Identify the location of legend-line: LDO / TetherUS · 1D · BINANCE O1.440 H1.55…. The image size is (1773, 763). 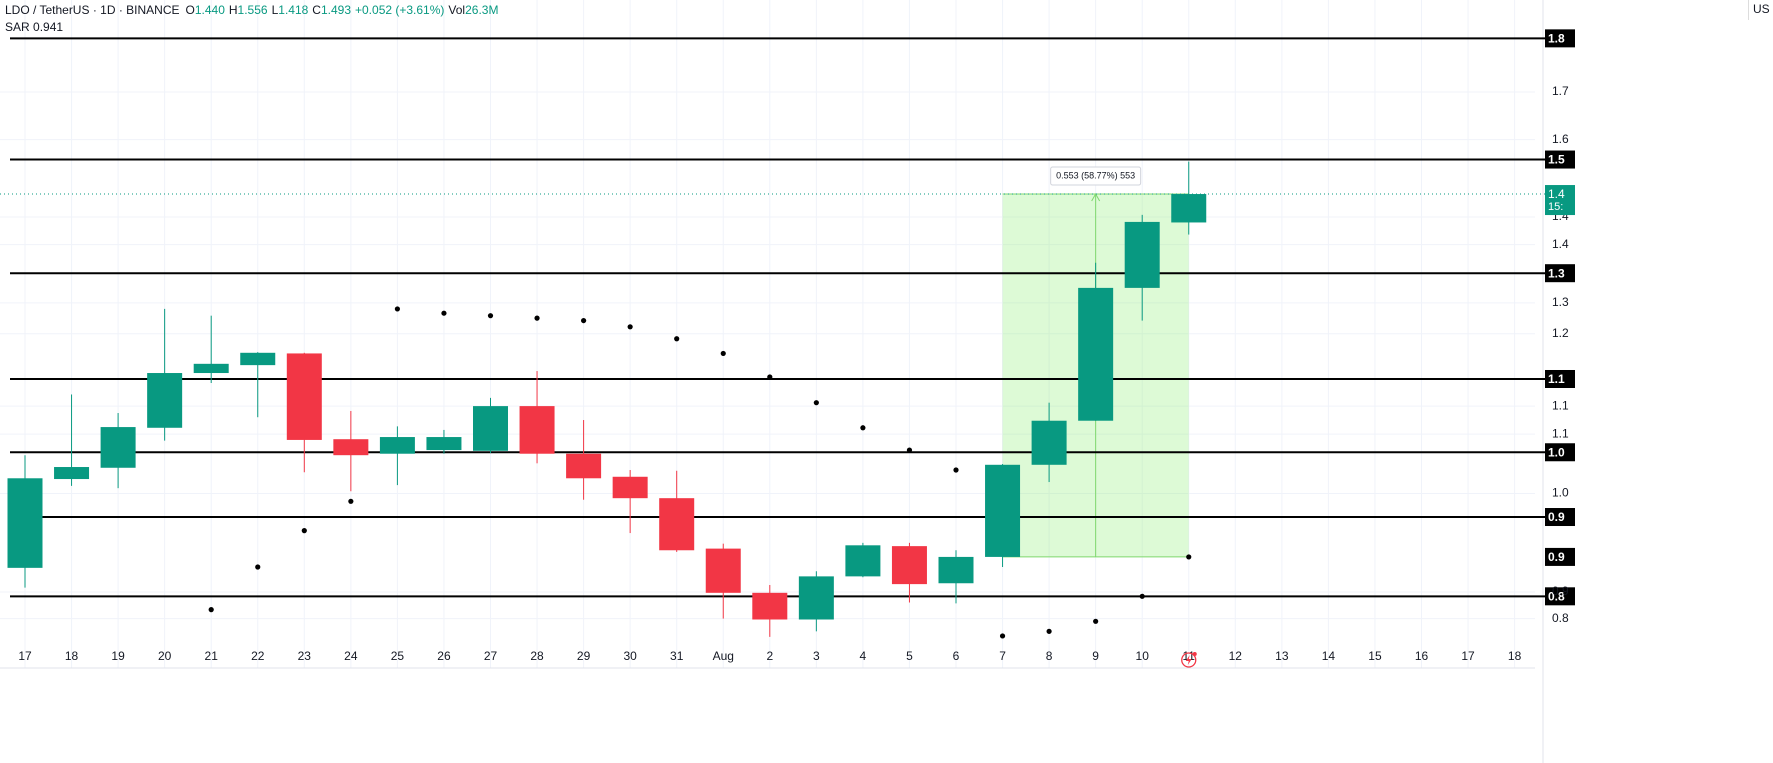
(253, 10).